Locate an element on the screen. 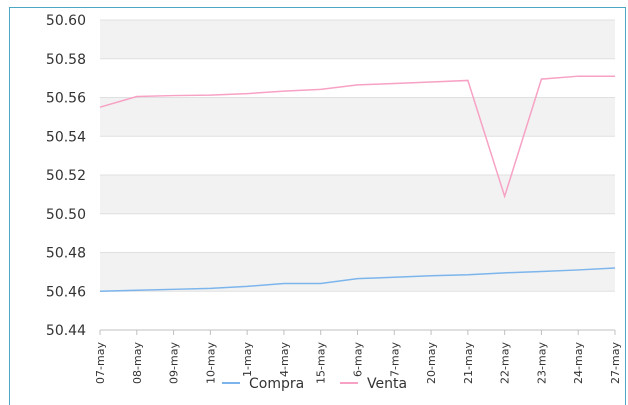 The image size is (628, 405). x-tick-label: 20-may is located at coordinates (431, 363).